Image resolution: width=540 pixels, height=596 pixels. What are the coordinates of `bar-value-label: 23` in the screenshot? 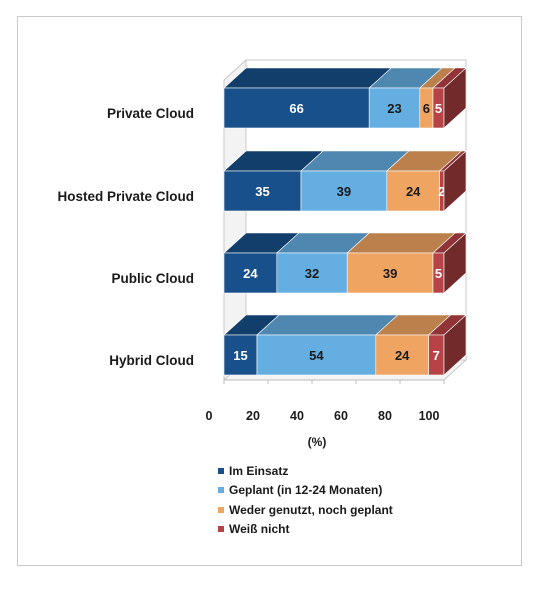 It's located at (394, 108).